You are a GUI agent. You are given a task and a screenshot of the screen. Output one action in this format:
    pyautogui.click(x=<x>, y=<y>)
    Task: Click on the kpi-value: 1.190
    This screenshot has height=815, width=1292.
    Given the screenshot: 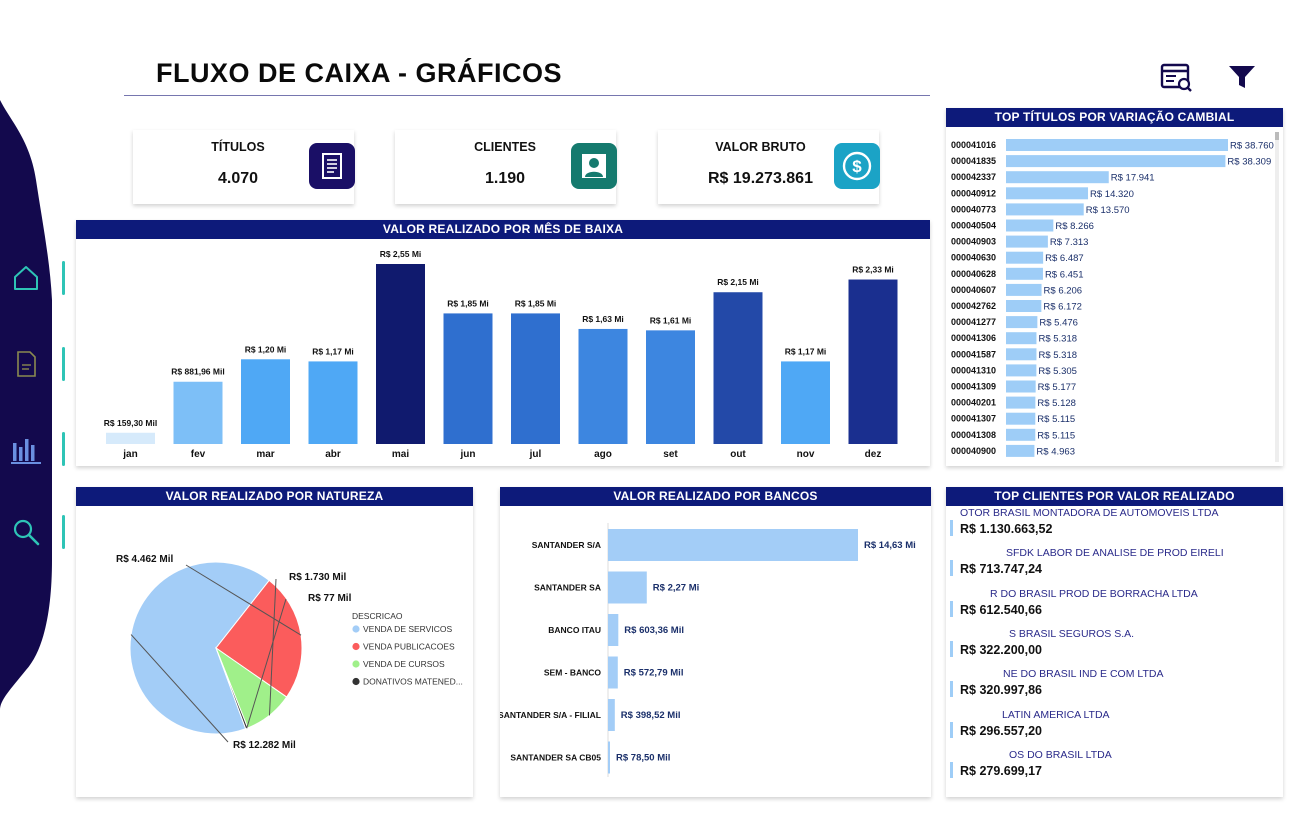 What is the action you would take?
    pyautogui.click(x=505, y=178)
    